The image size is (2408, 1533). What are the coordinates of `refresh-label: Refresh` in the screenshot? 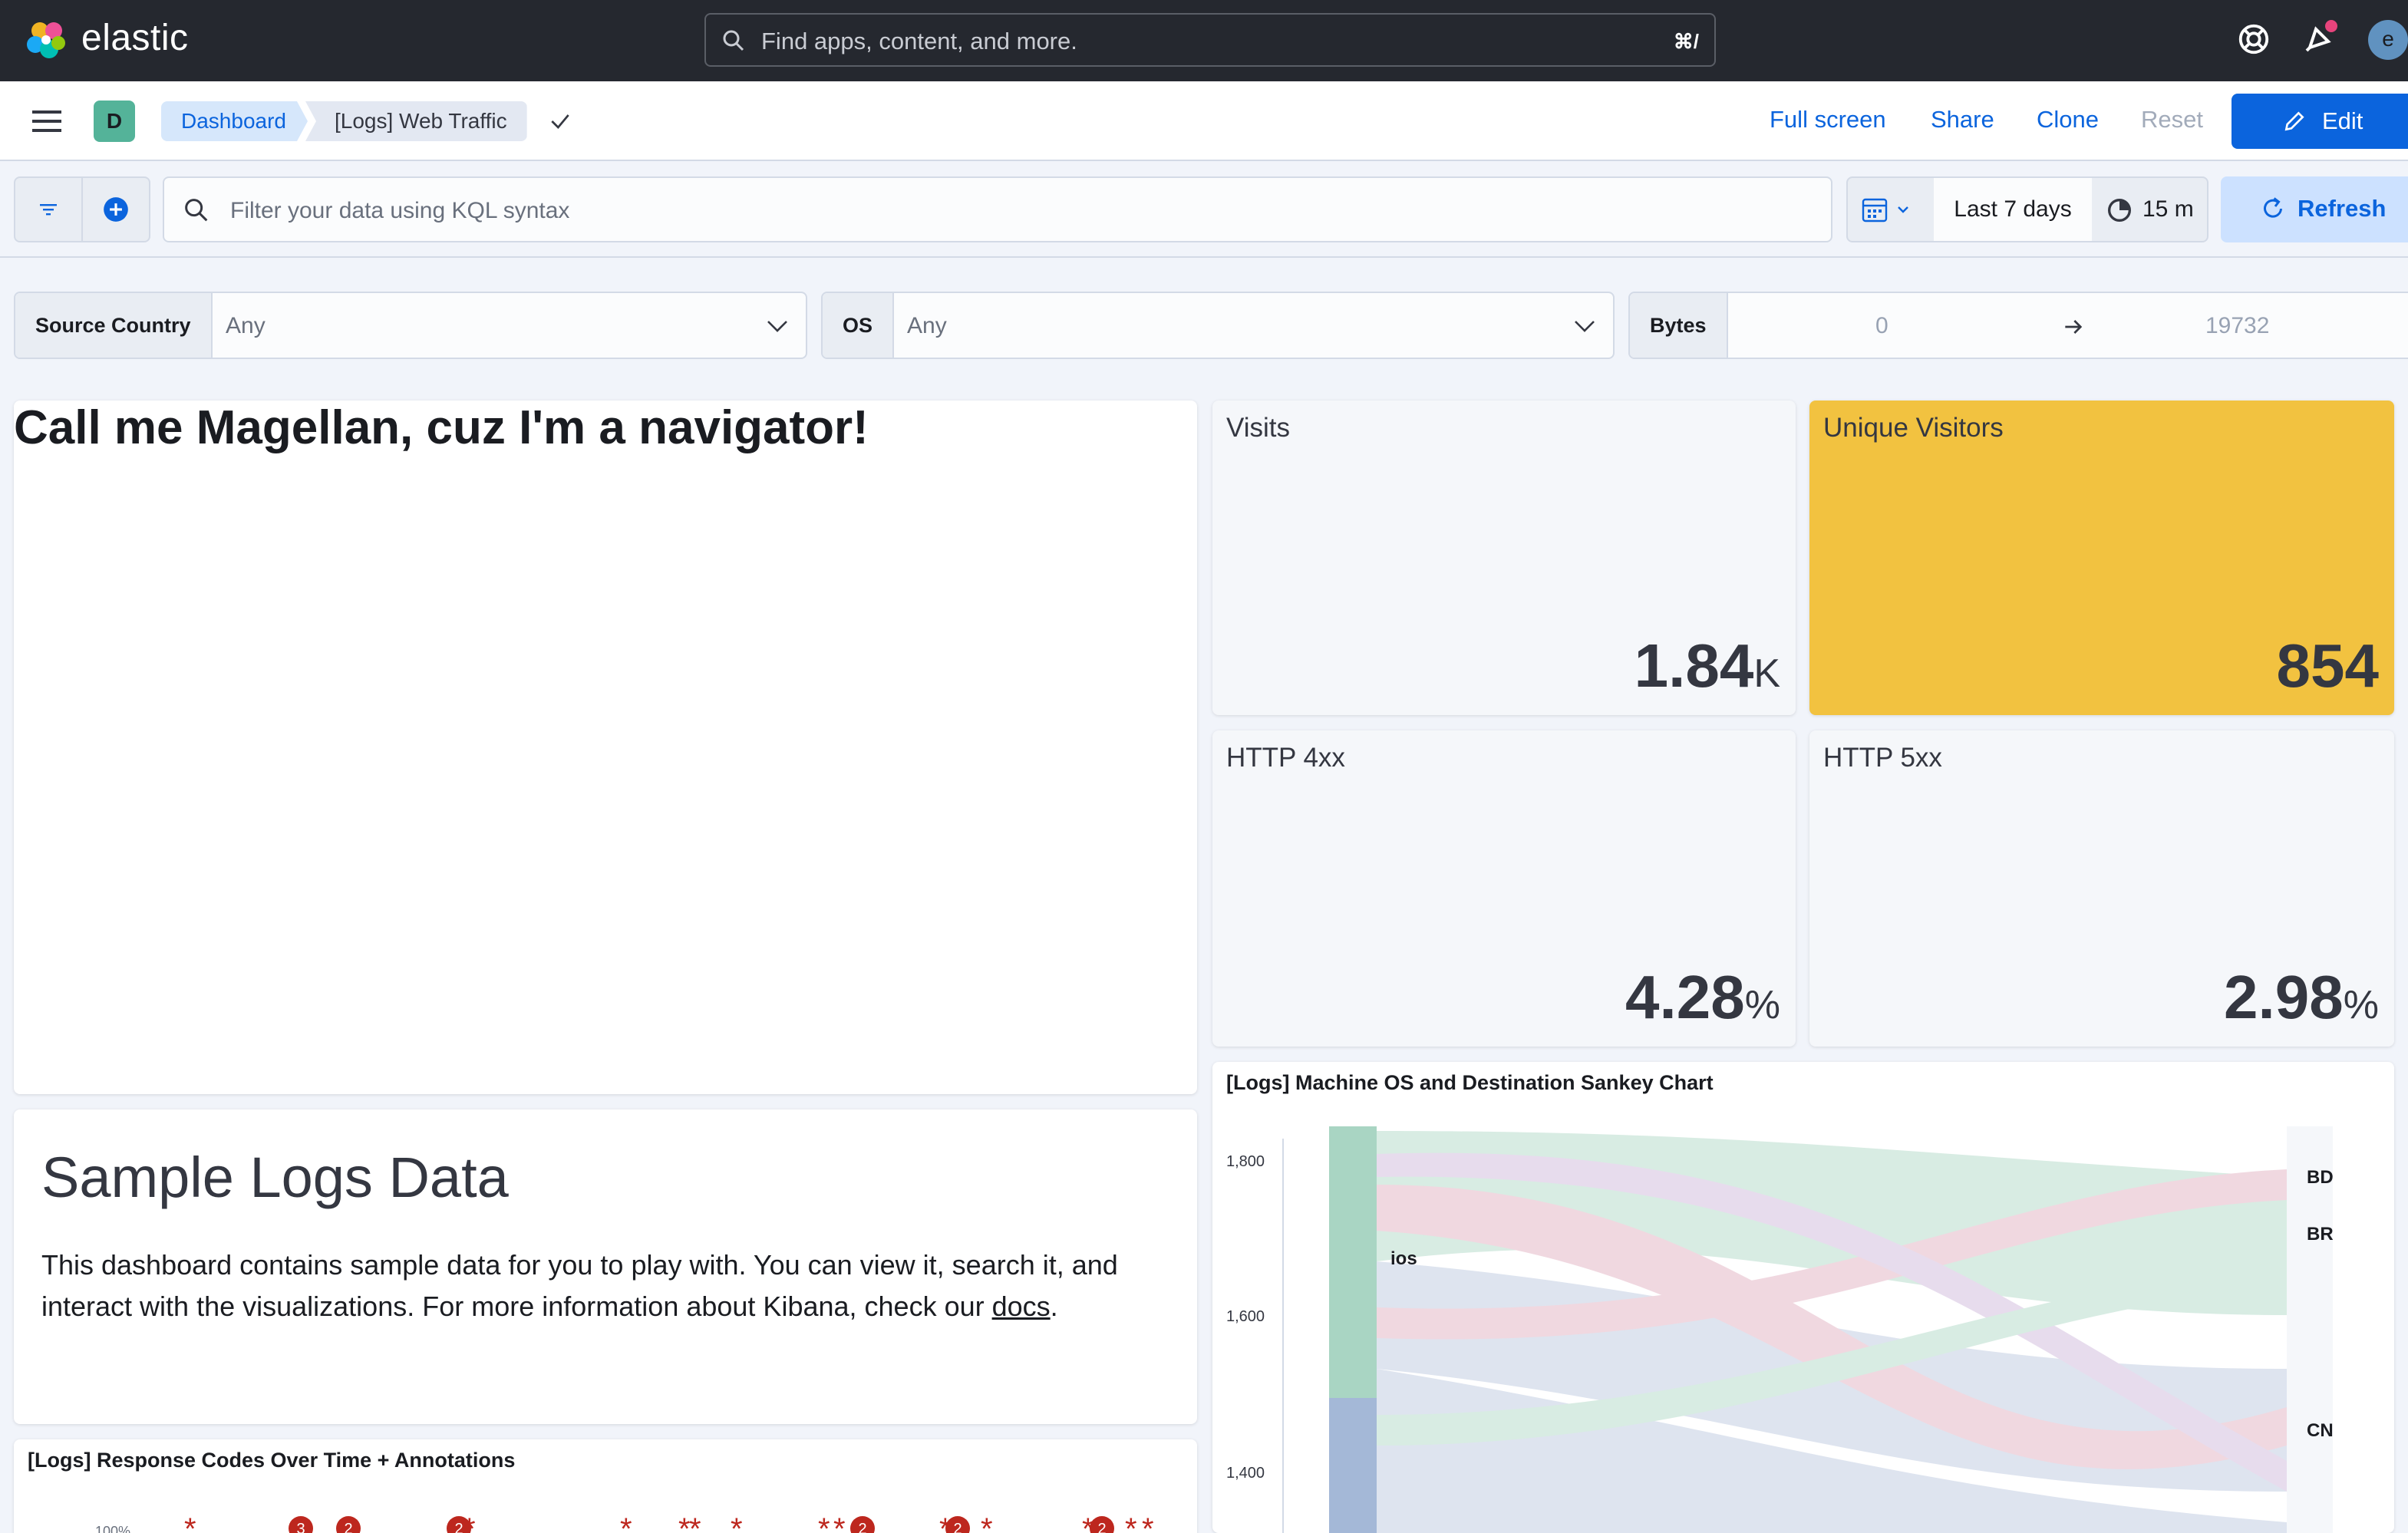 It's located at (2342, 209).